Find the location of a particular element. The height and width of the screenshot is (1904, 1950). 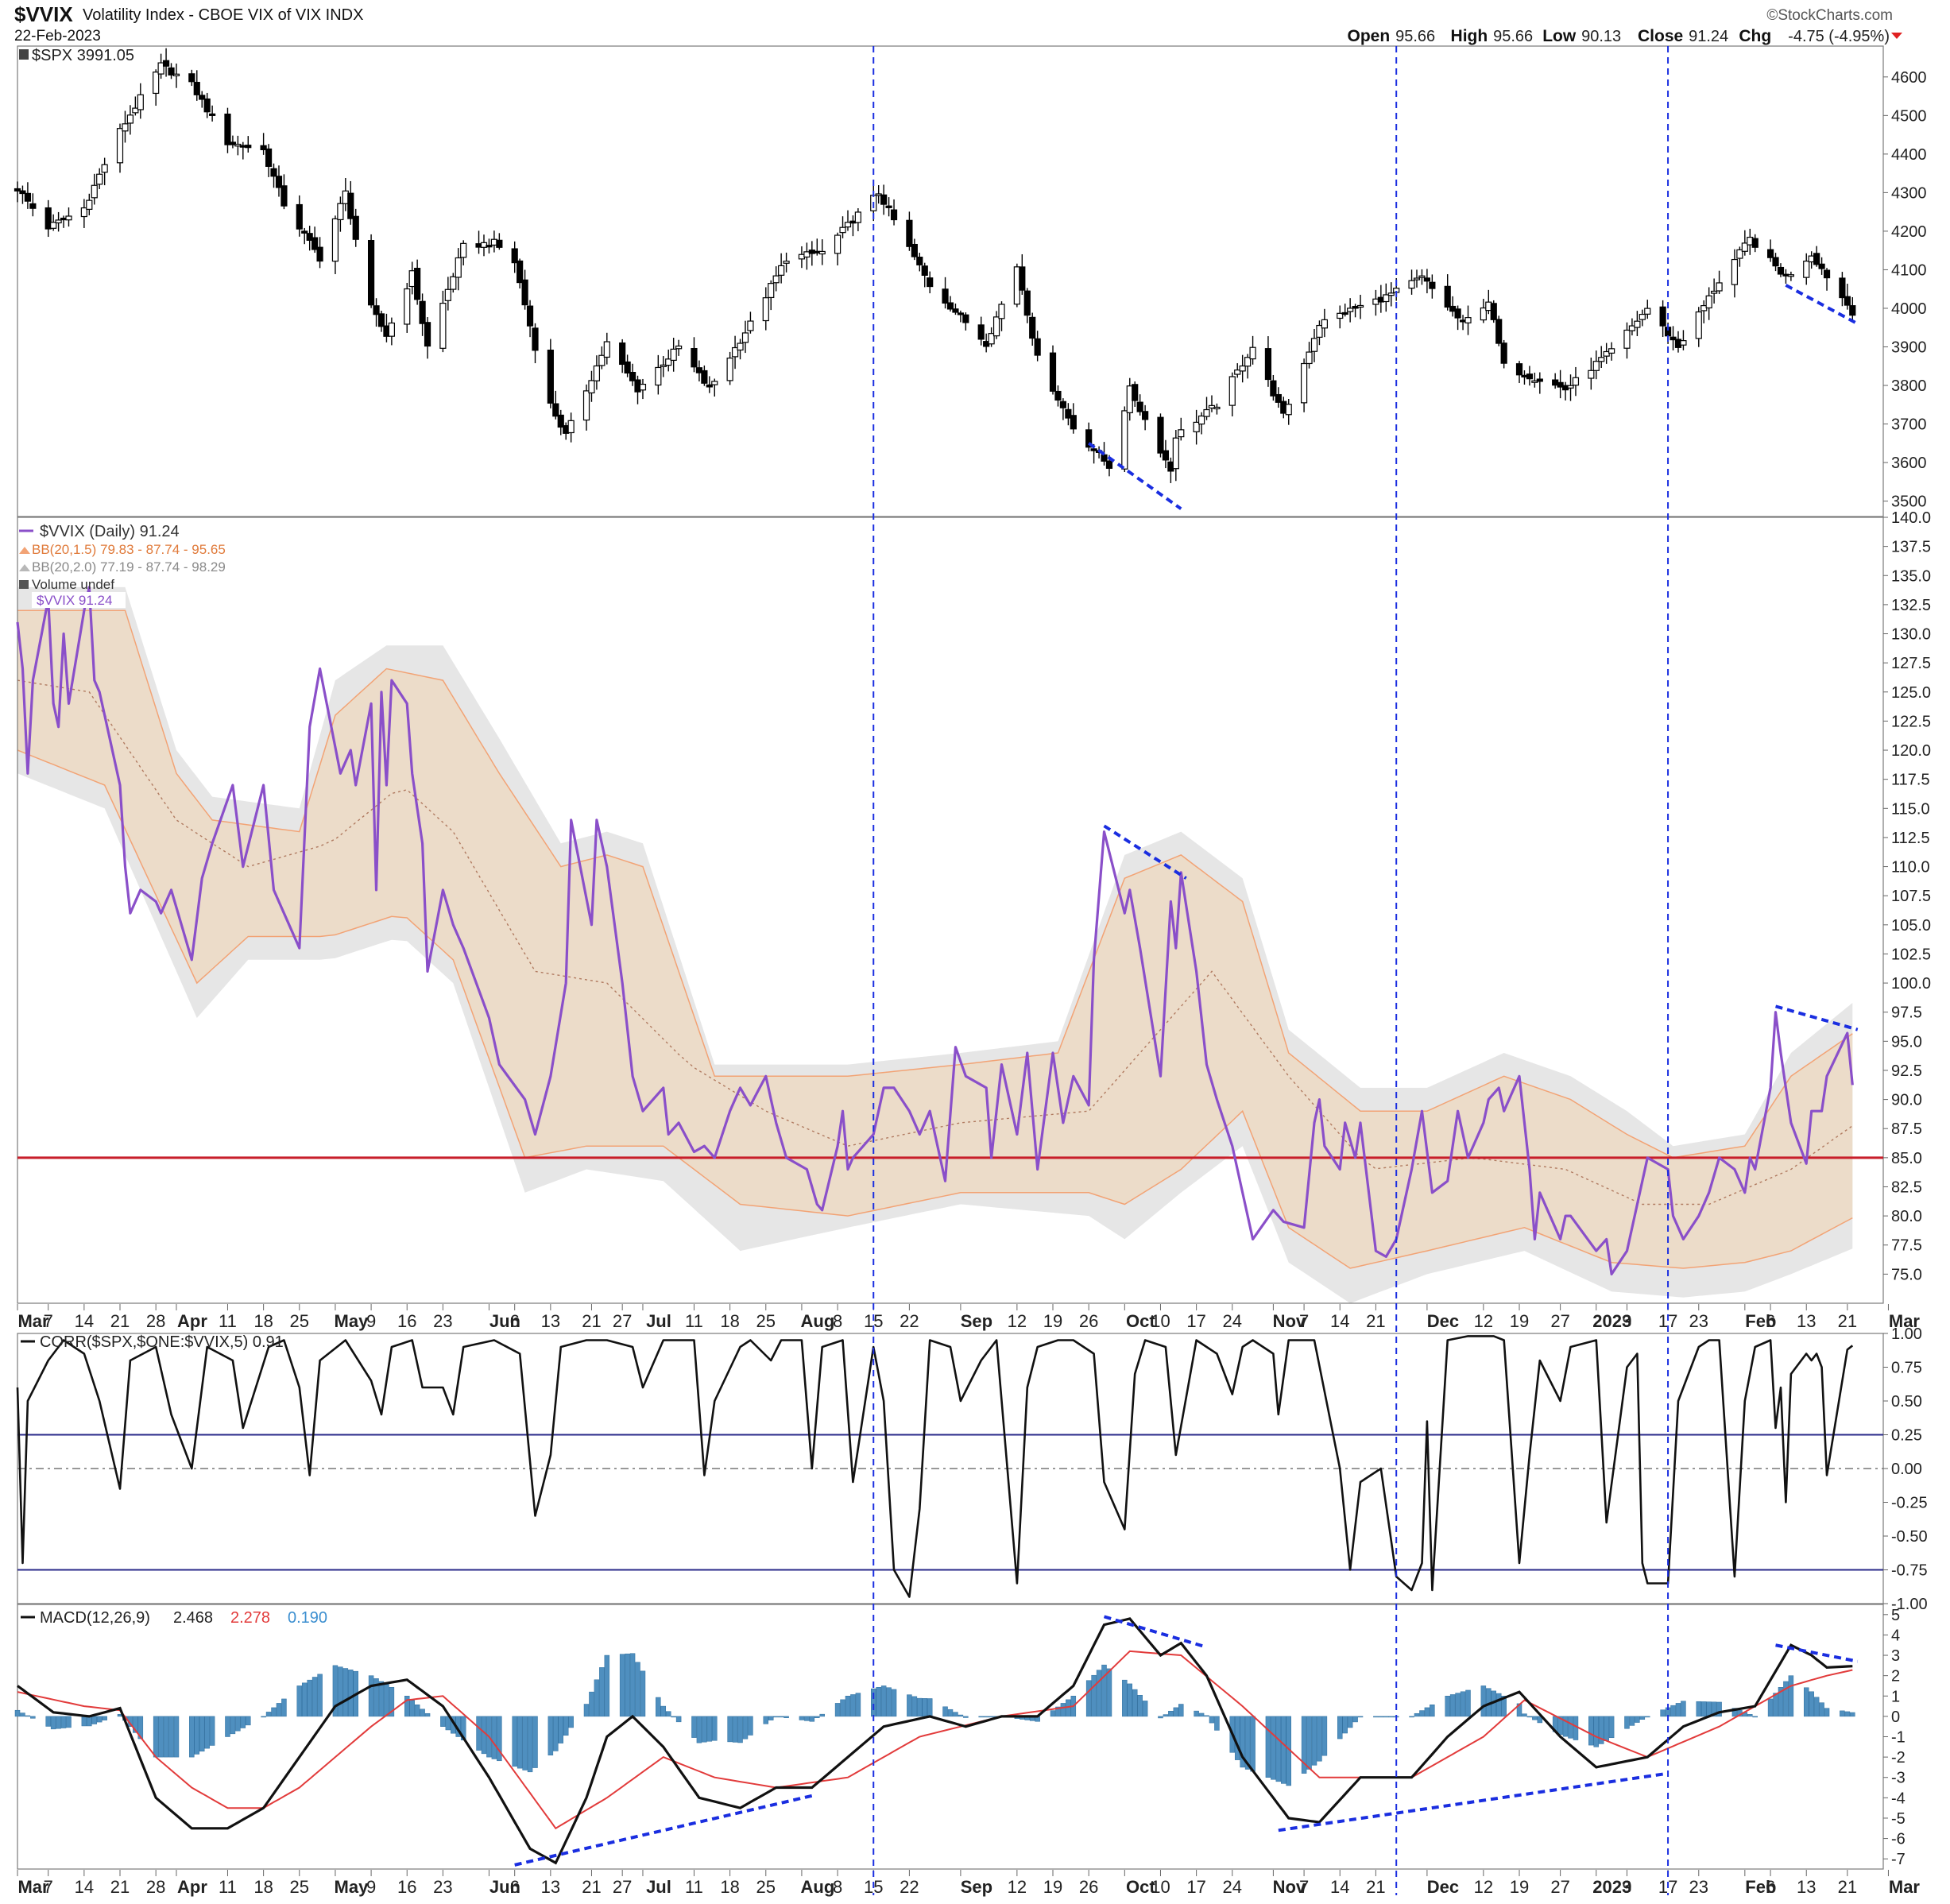

y-tick-label: 3800 is located at coordinates (1909, 386).